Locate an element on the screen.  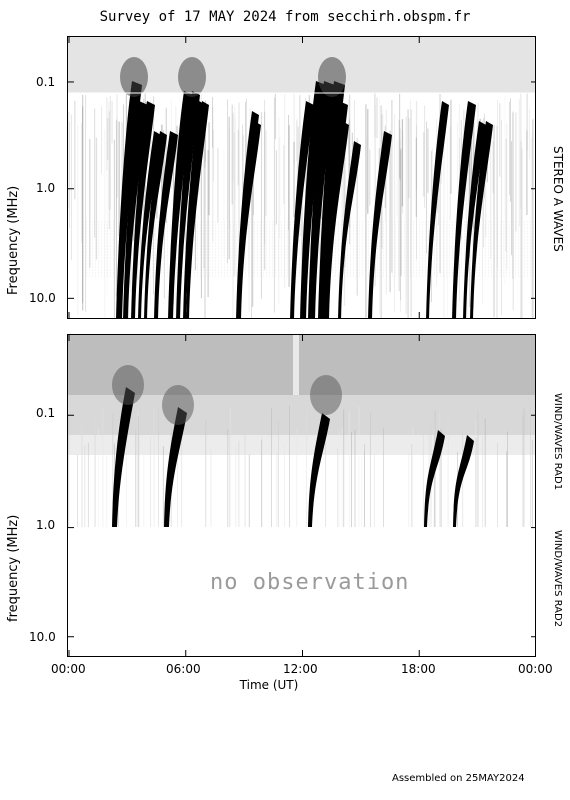
xtick-18-00: 18:00 is located at coordinates (418, 669).